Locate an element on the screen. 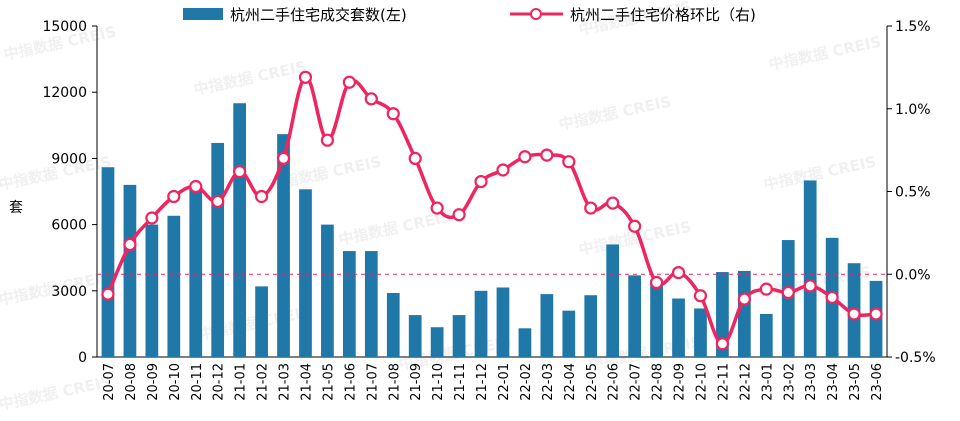 The image size is (960, 421). x-tick-label: 22-12 is located at coordinates (745, 382).